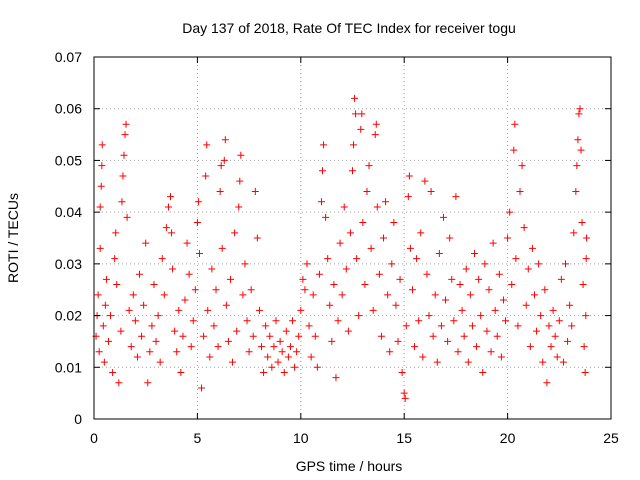 The image size is (640, 480). Describe the element at coordinates (68, 212) in the screenshot. I see `y-tick-label: 0.04` at that location.